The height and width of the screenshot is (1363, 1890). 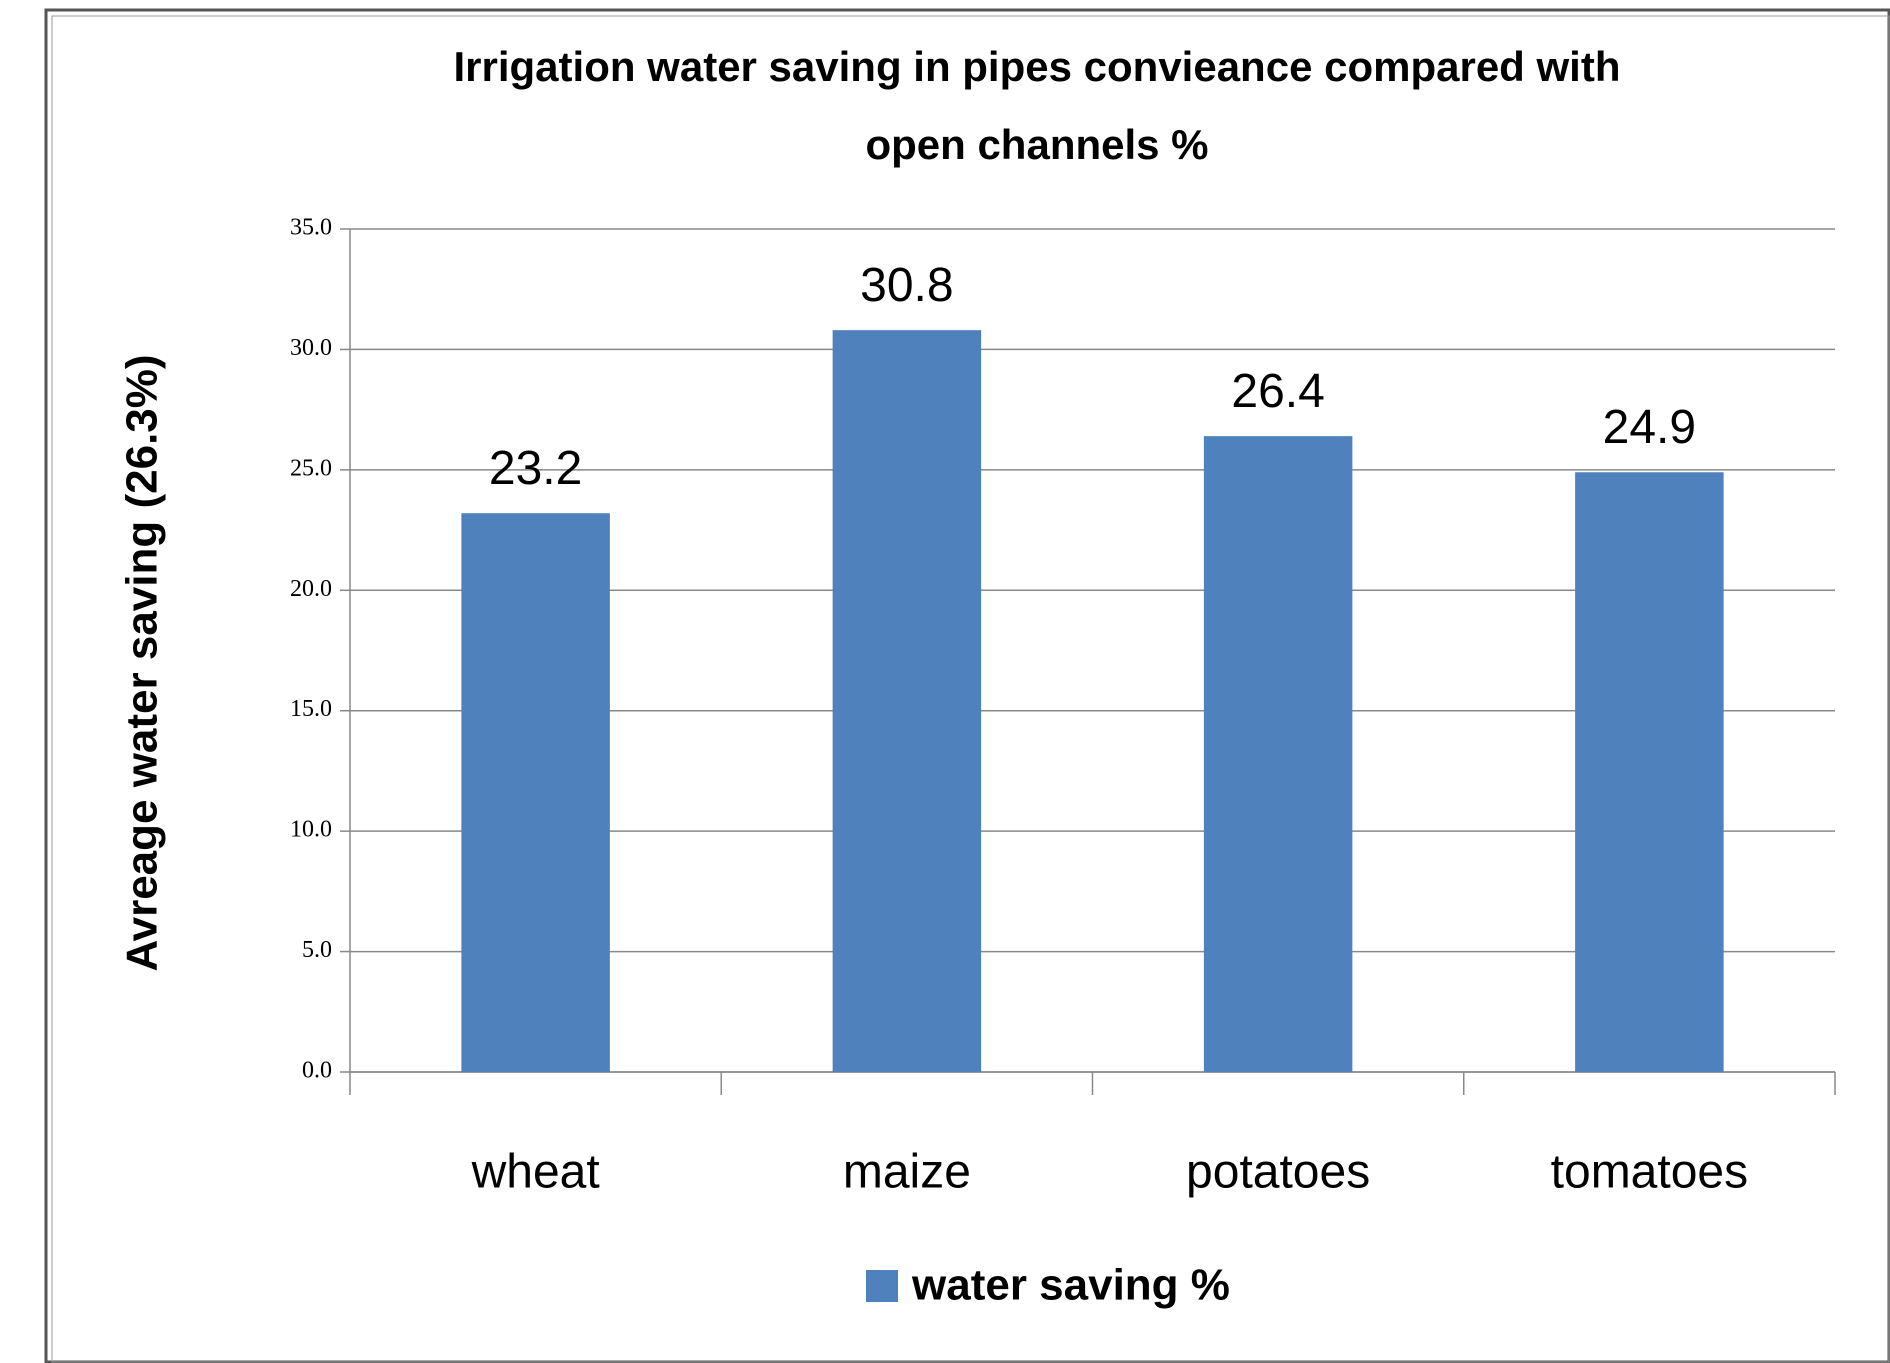 I want to click on y-tick-label: 25.0, so click(x=311, y=468).